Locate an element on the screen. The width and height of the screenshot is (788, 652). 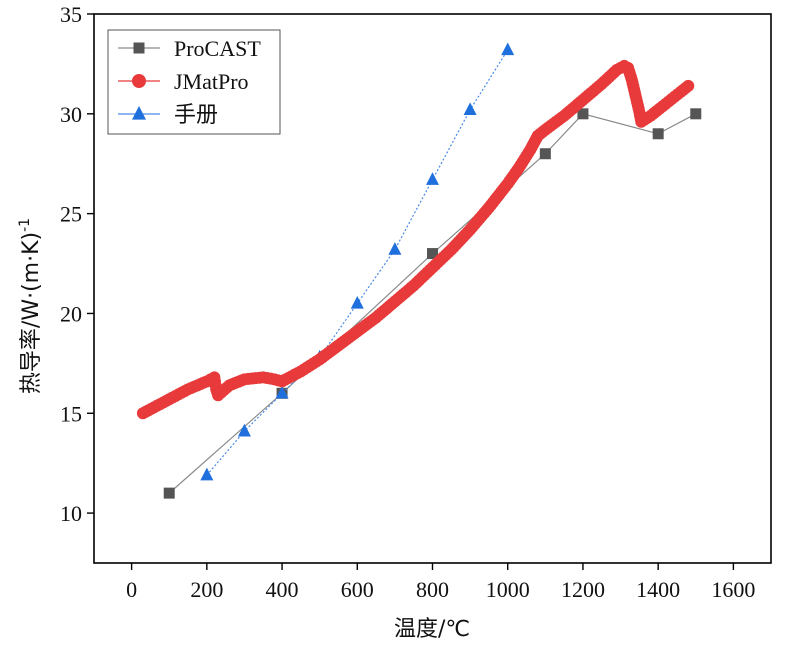
y-tick-label: 10 is located at coordinates (71, 513).